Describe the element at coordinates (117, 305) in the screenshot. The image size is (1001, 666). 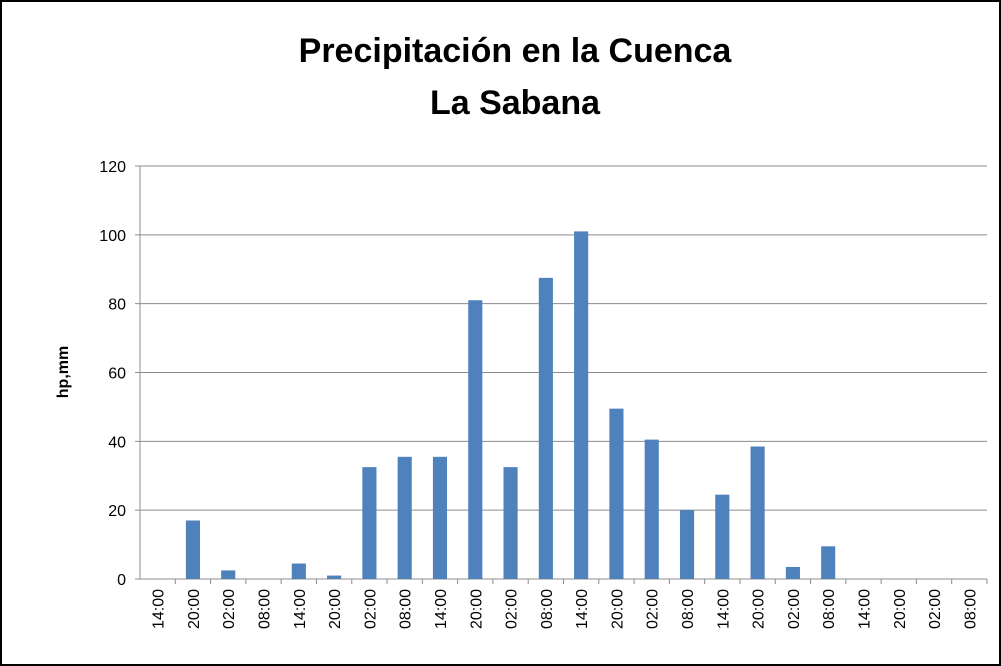
I see `y-tick-label: 80` at that location.